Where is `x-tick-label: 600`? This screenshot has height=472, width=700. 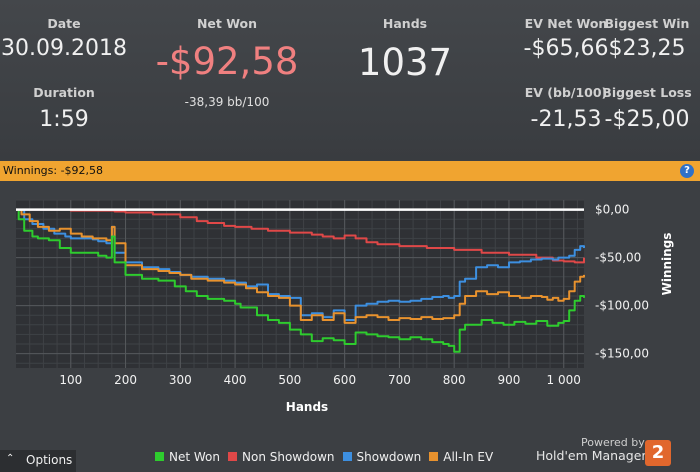 x-tick-label: 600 is located at coordinates (344, 380).